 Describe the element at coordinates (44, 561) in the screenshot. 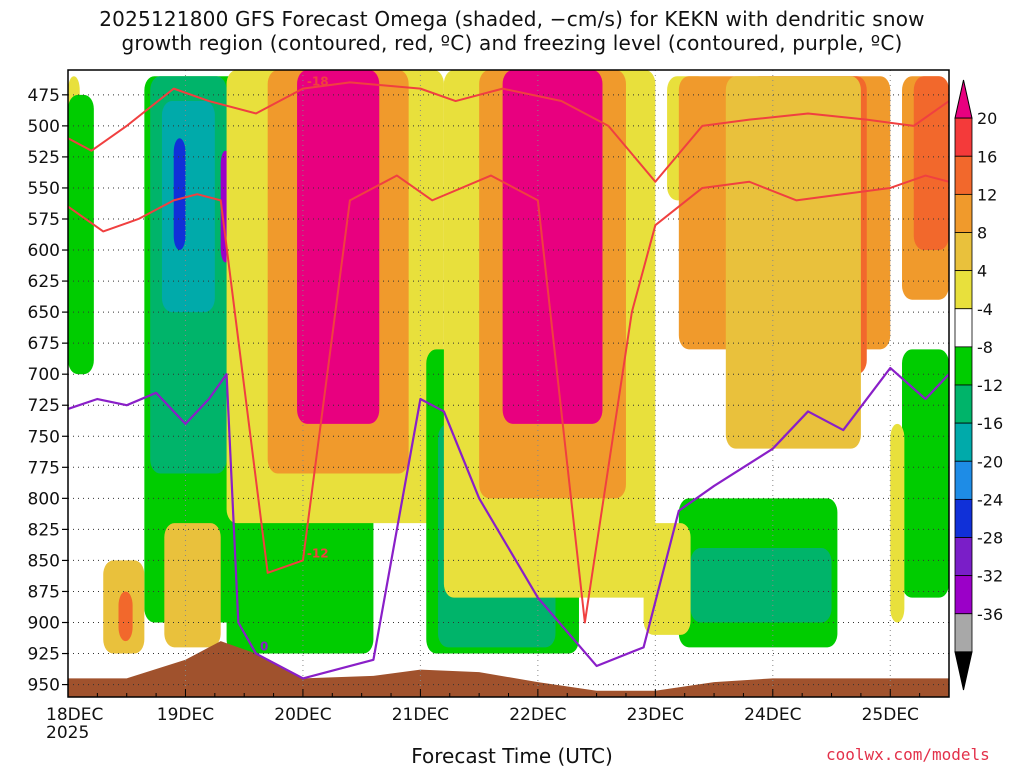

I see `y-tick-label: 850` at that location.